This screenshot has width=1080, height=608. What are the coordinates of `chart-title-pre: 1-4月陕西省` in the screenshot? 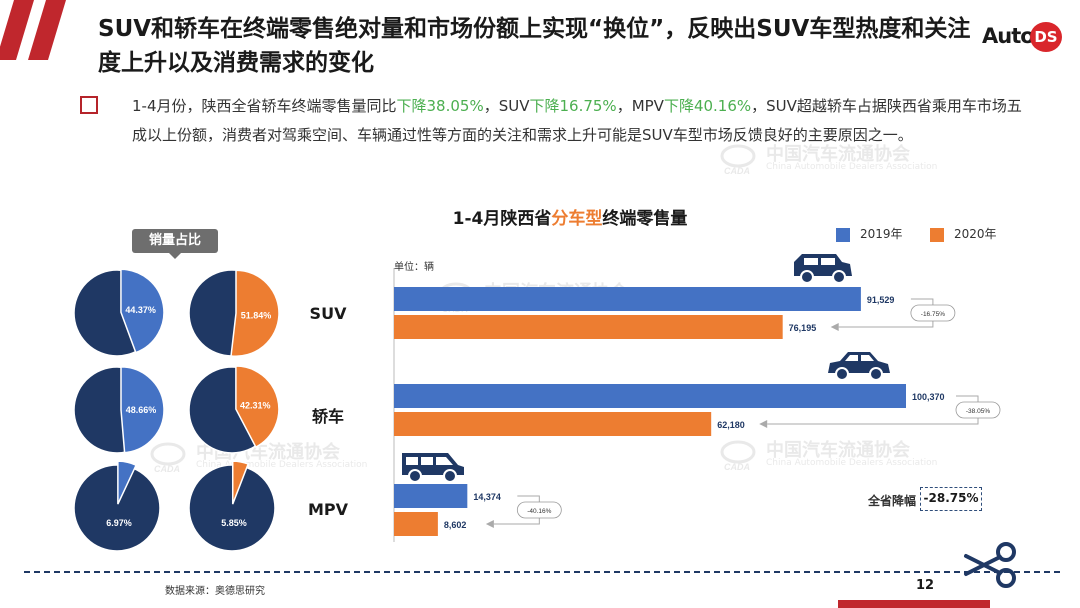 It's located at (502, 219).